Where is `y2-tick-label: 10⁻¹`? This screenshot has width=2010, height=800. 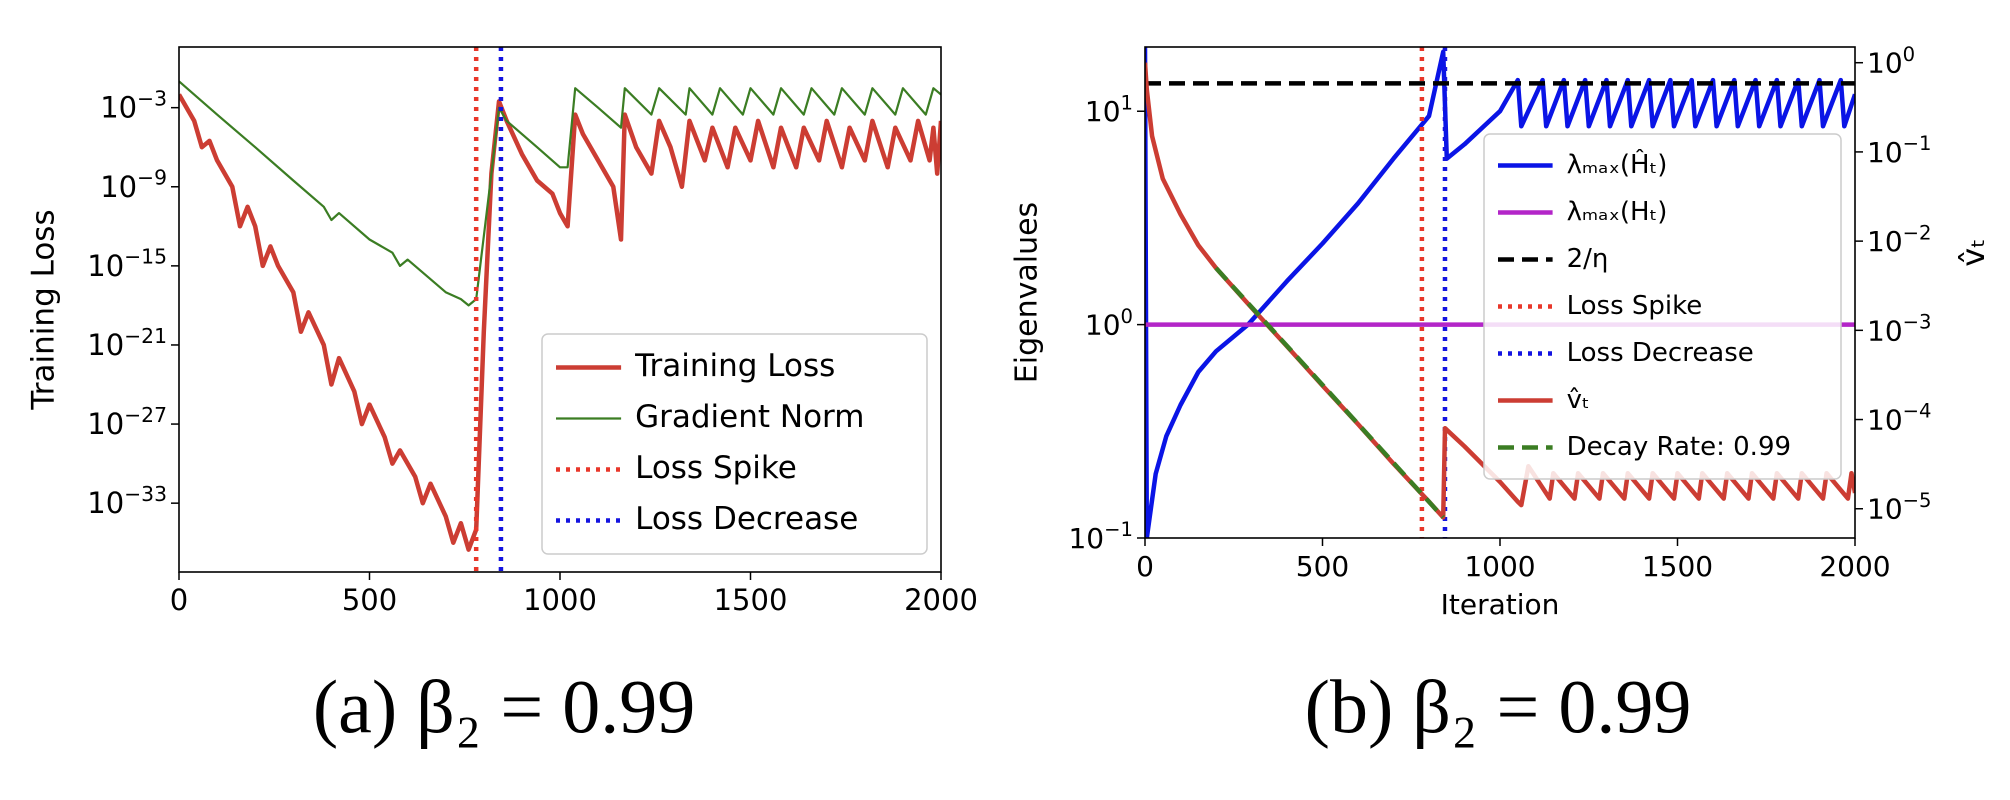 y2-tick-label: 10⁻¹ is located at coordinates (1899, 150).